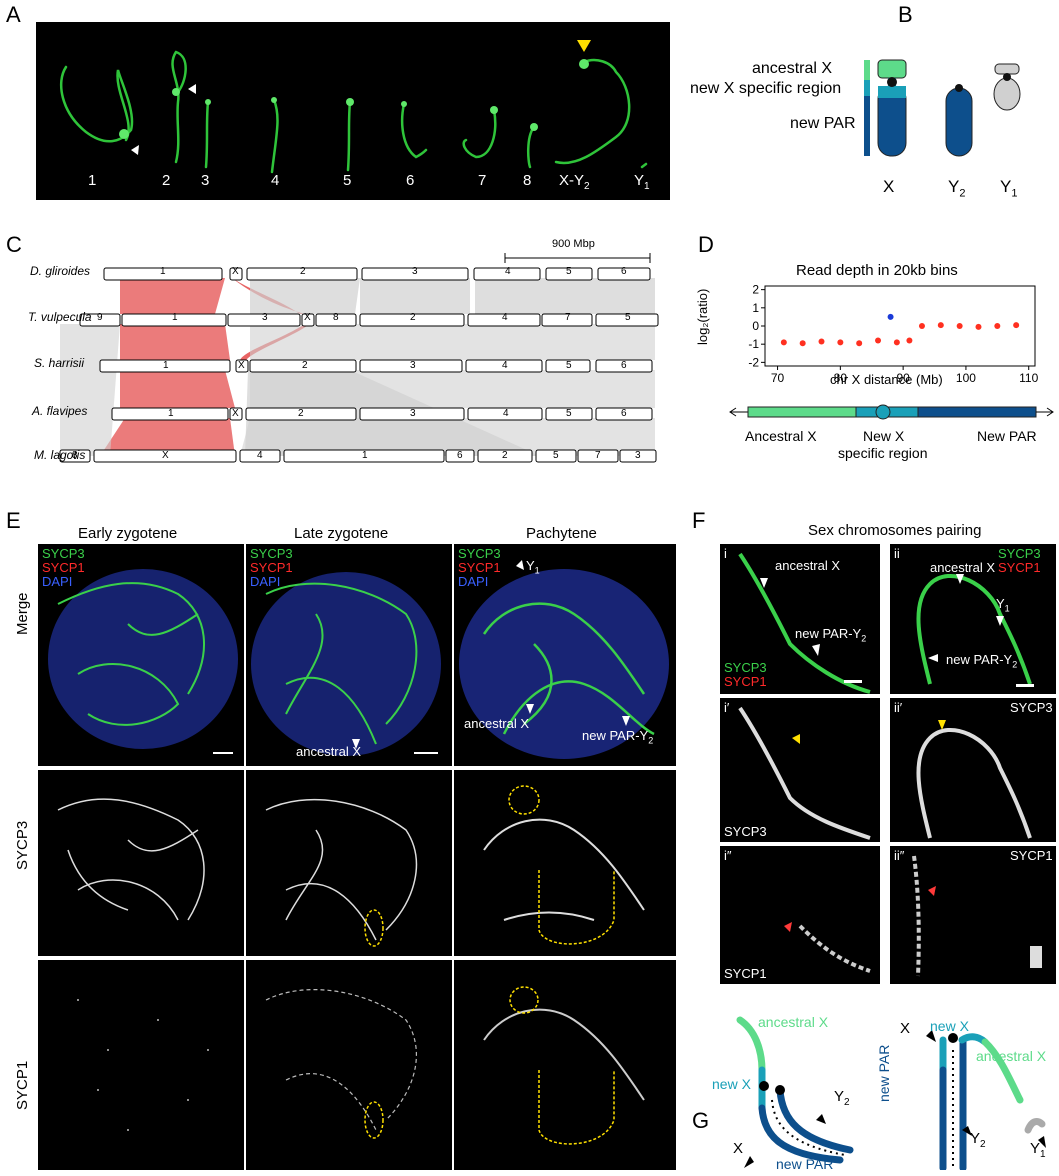 Image resolution: width=1059 pixels, height=1176 pixels. What do you see at coordinates (426, 753) in the screenshot?
I see `scale-bar` at bounding box center [426, 753].